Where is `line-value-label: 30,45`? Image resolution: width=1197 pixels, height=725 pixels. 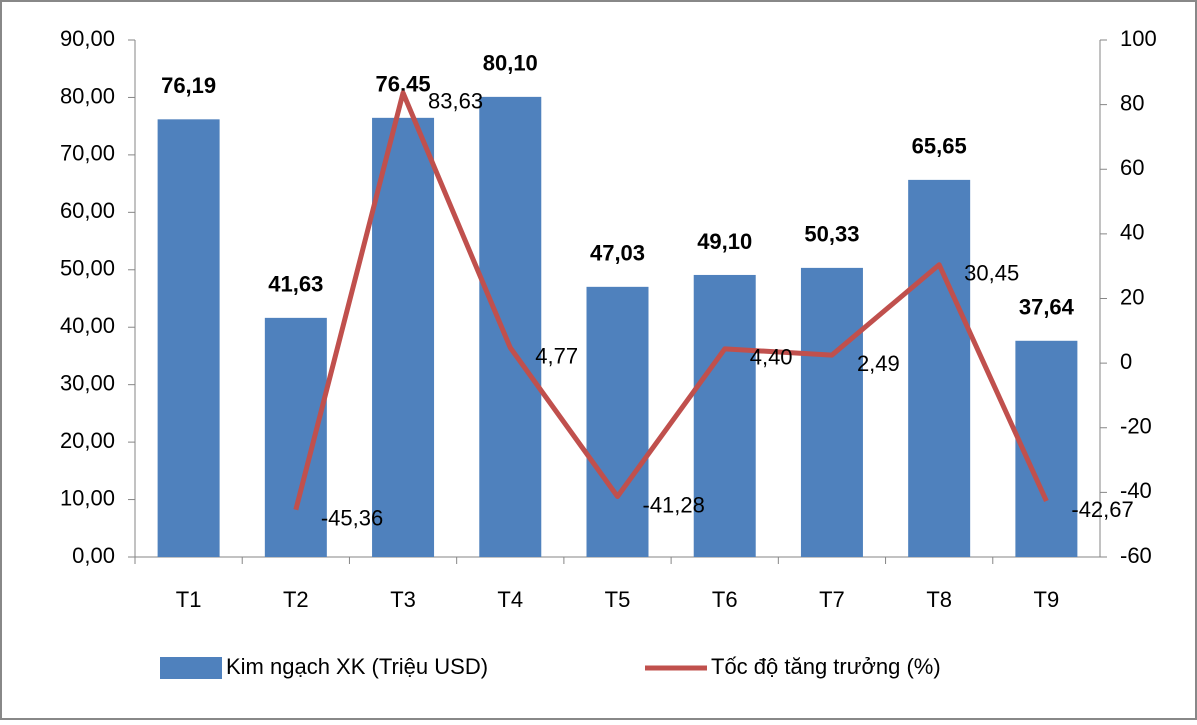 line-value-label: 30,45 is located at coordinates (991, 273).